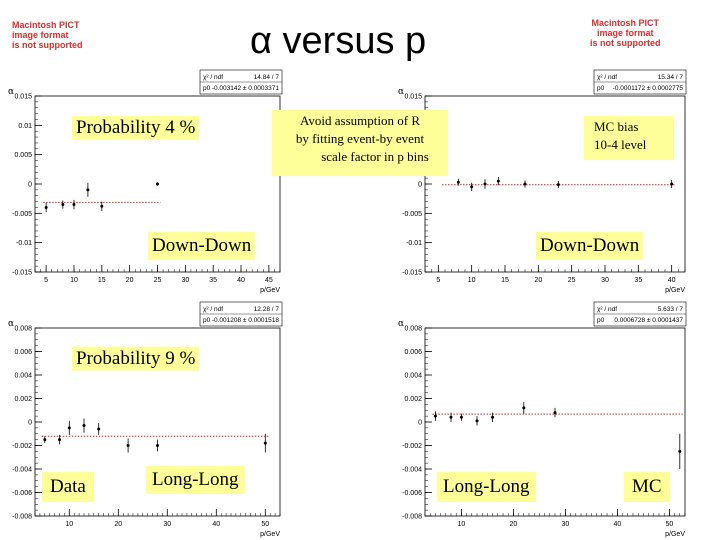  What do you see at coordinates (246, 320) in the screenshot?
I see `panel-bottom-left-stats-value: -0.001208 ± 0.0001518` at bounding box center [246, 320].